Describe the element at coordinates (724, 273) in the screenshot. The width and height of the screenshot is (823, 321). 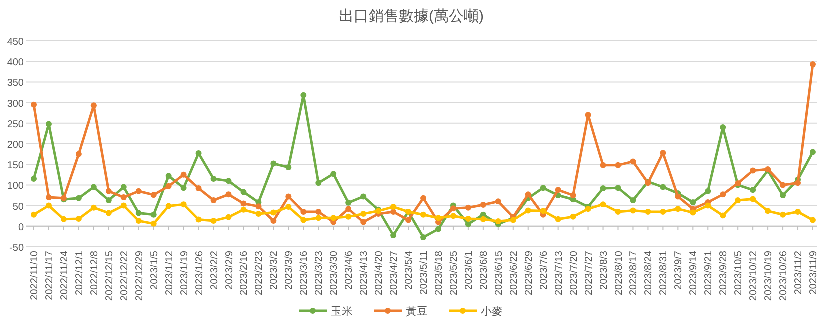
I see `x-tick-label: 2023/9/28` at that location.